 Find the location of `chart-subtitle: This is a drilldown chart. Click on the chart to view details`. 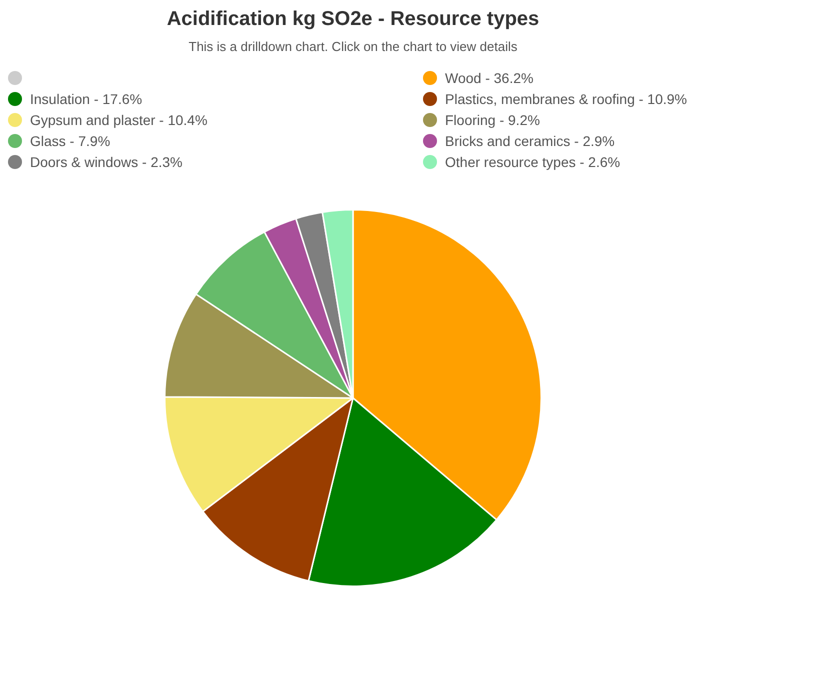

chart-subtitle: This is a drilldown chart. Click on the chart to view details is located at coordinates (353, 46).